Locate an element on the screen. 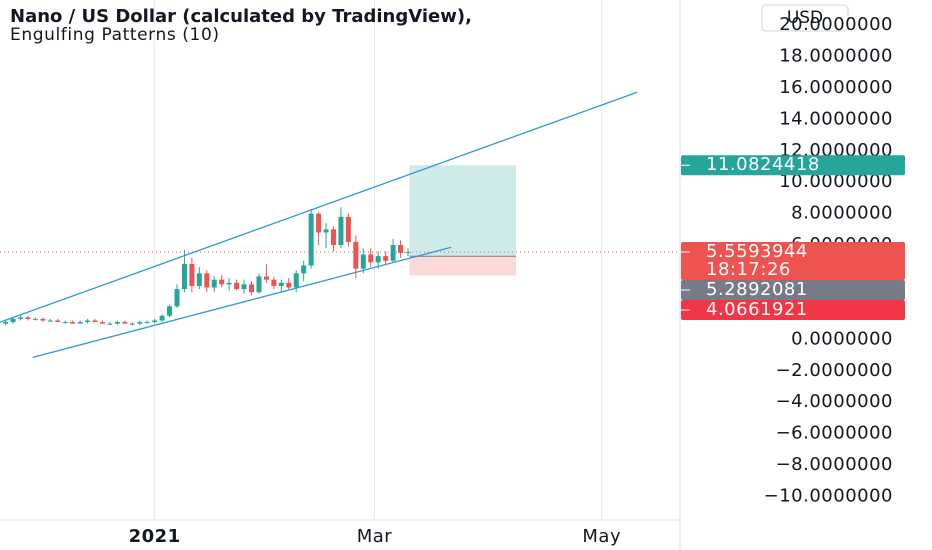 The height and width of the screenshot is (550, 932). currency-label: USD is located at coordinates (805, 18).